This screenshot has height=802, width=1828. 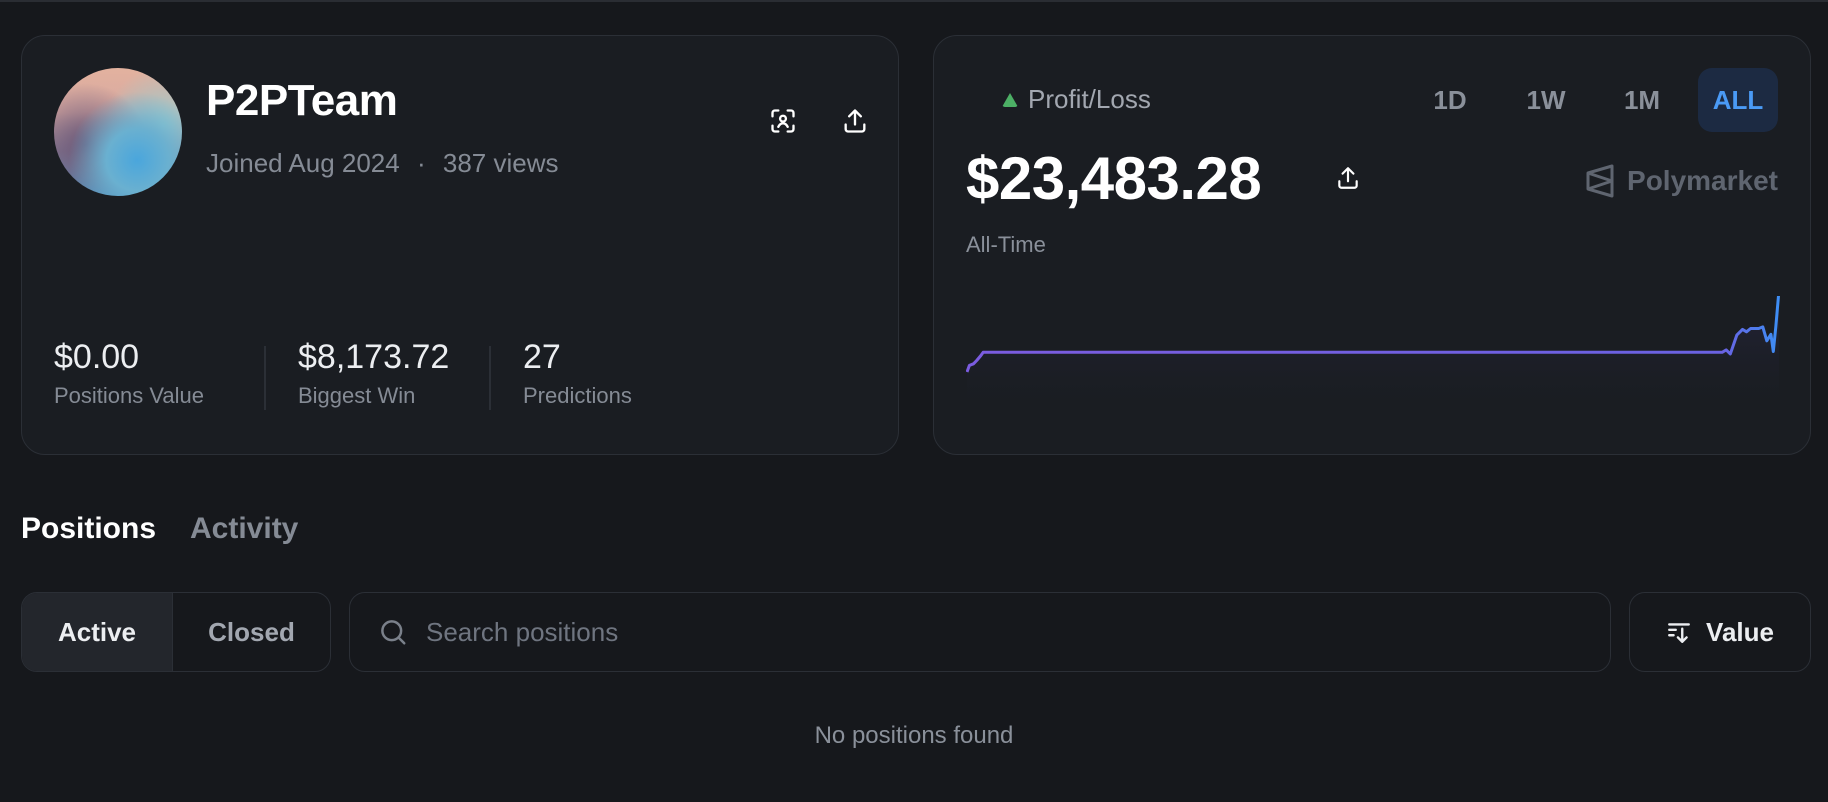 What do you see at coordinates (1600, 181) in the screenshot?
I see `polymarket-logo-icon` at bounding box center [1600, 181].